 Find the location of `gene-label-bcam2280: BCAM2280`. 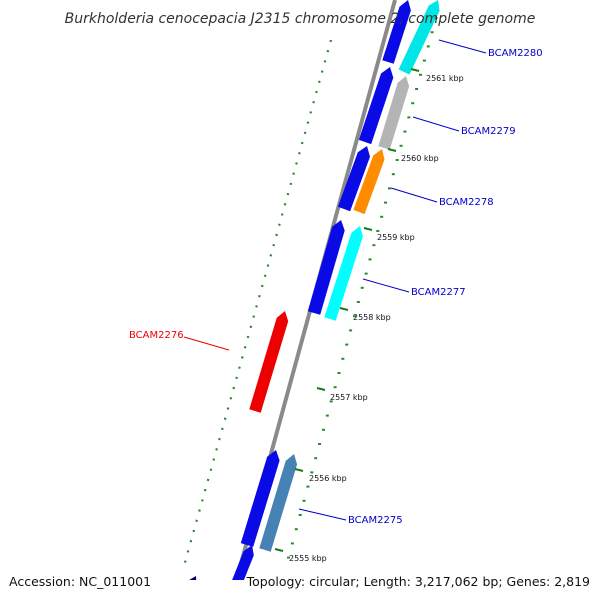

gene-label-bcam2280: BCAM2280 is located at coordinates (515, 53).